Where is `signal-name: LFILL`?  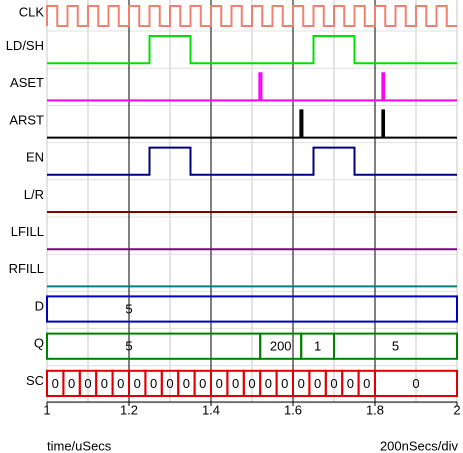 signal-name: LFILL is located at coordinates (27, 231).